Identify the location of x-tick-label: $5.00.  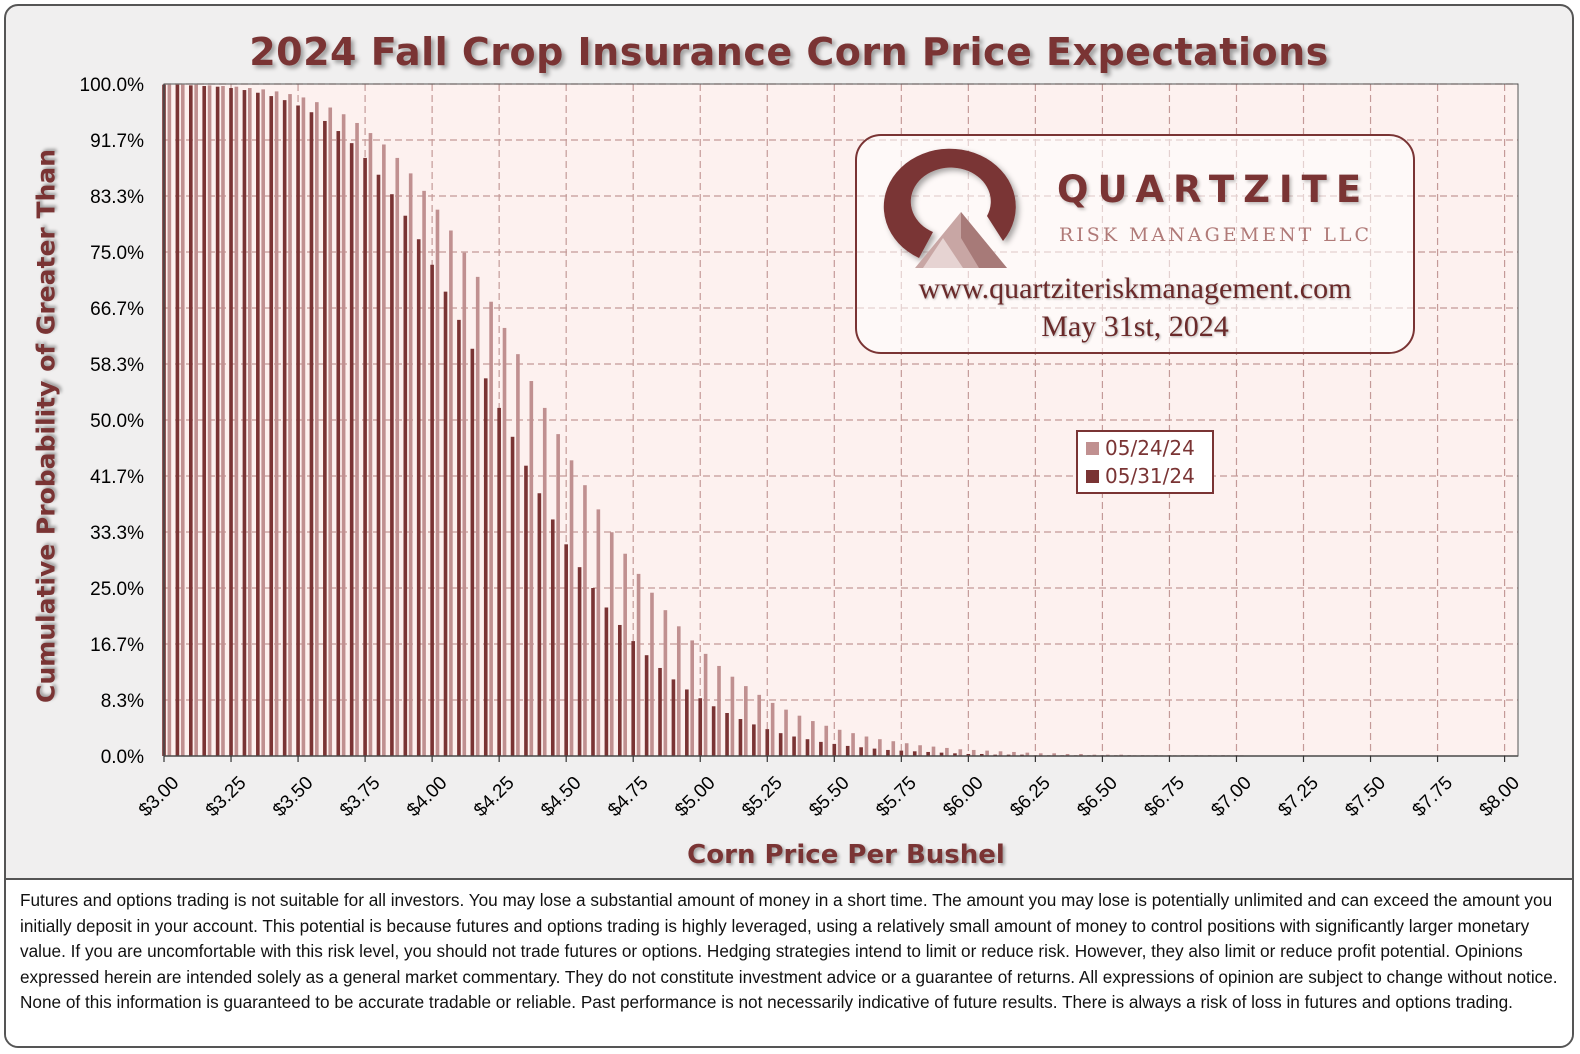
(695, 797).